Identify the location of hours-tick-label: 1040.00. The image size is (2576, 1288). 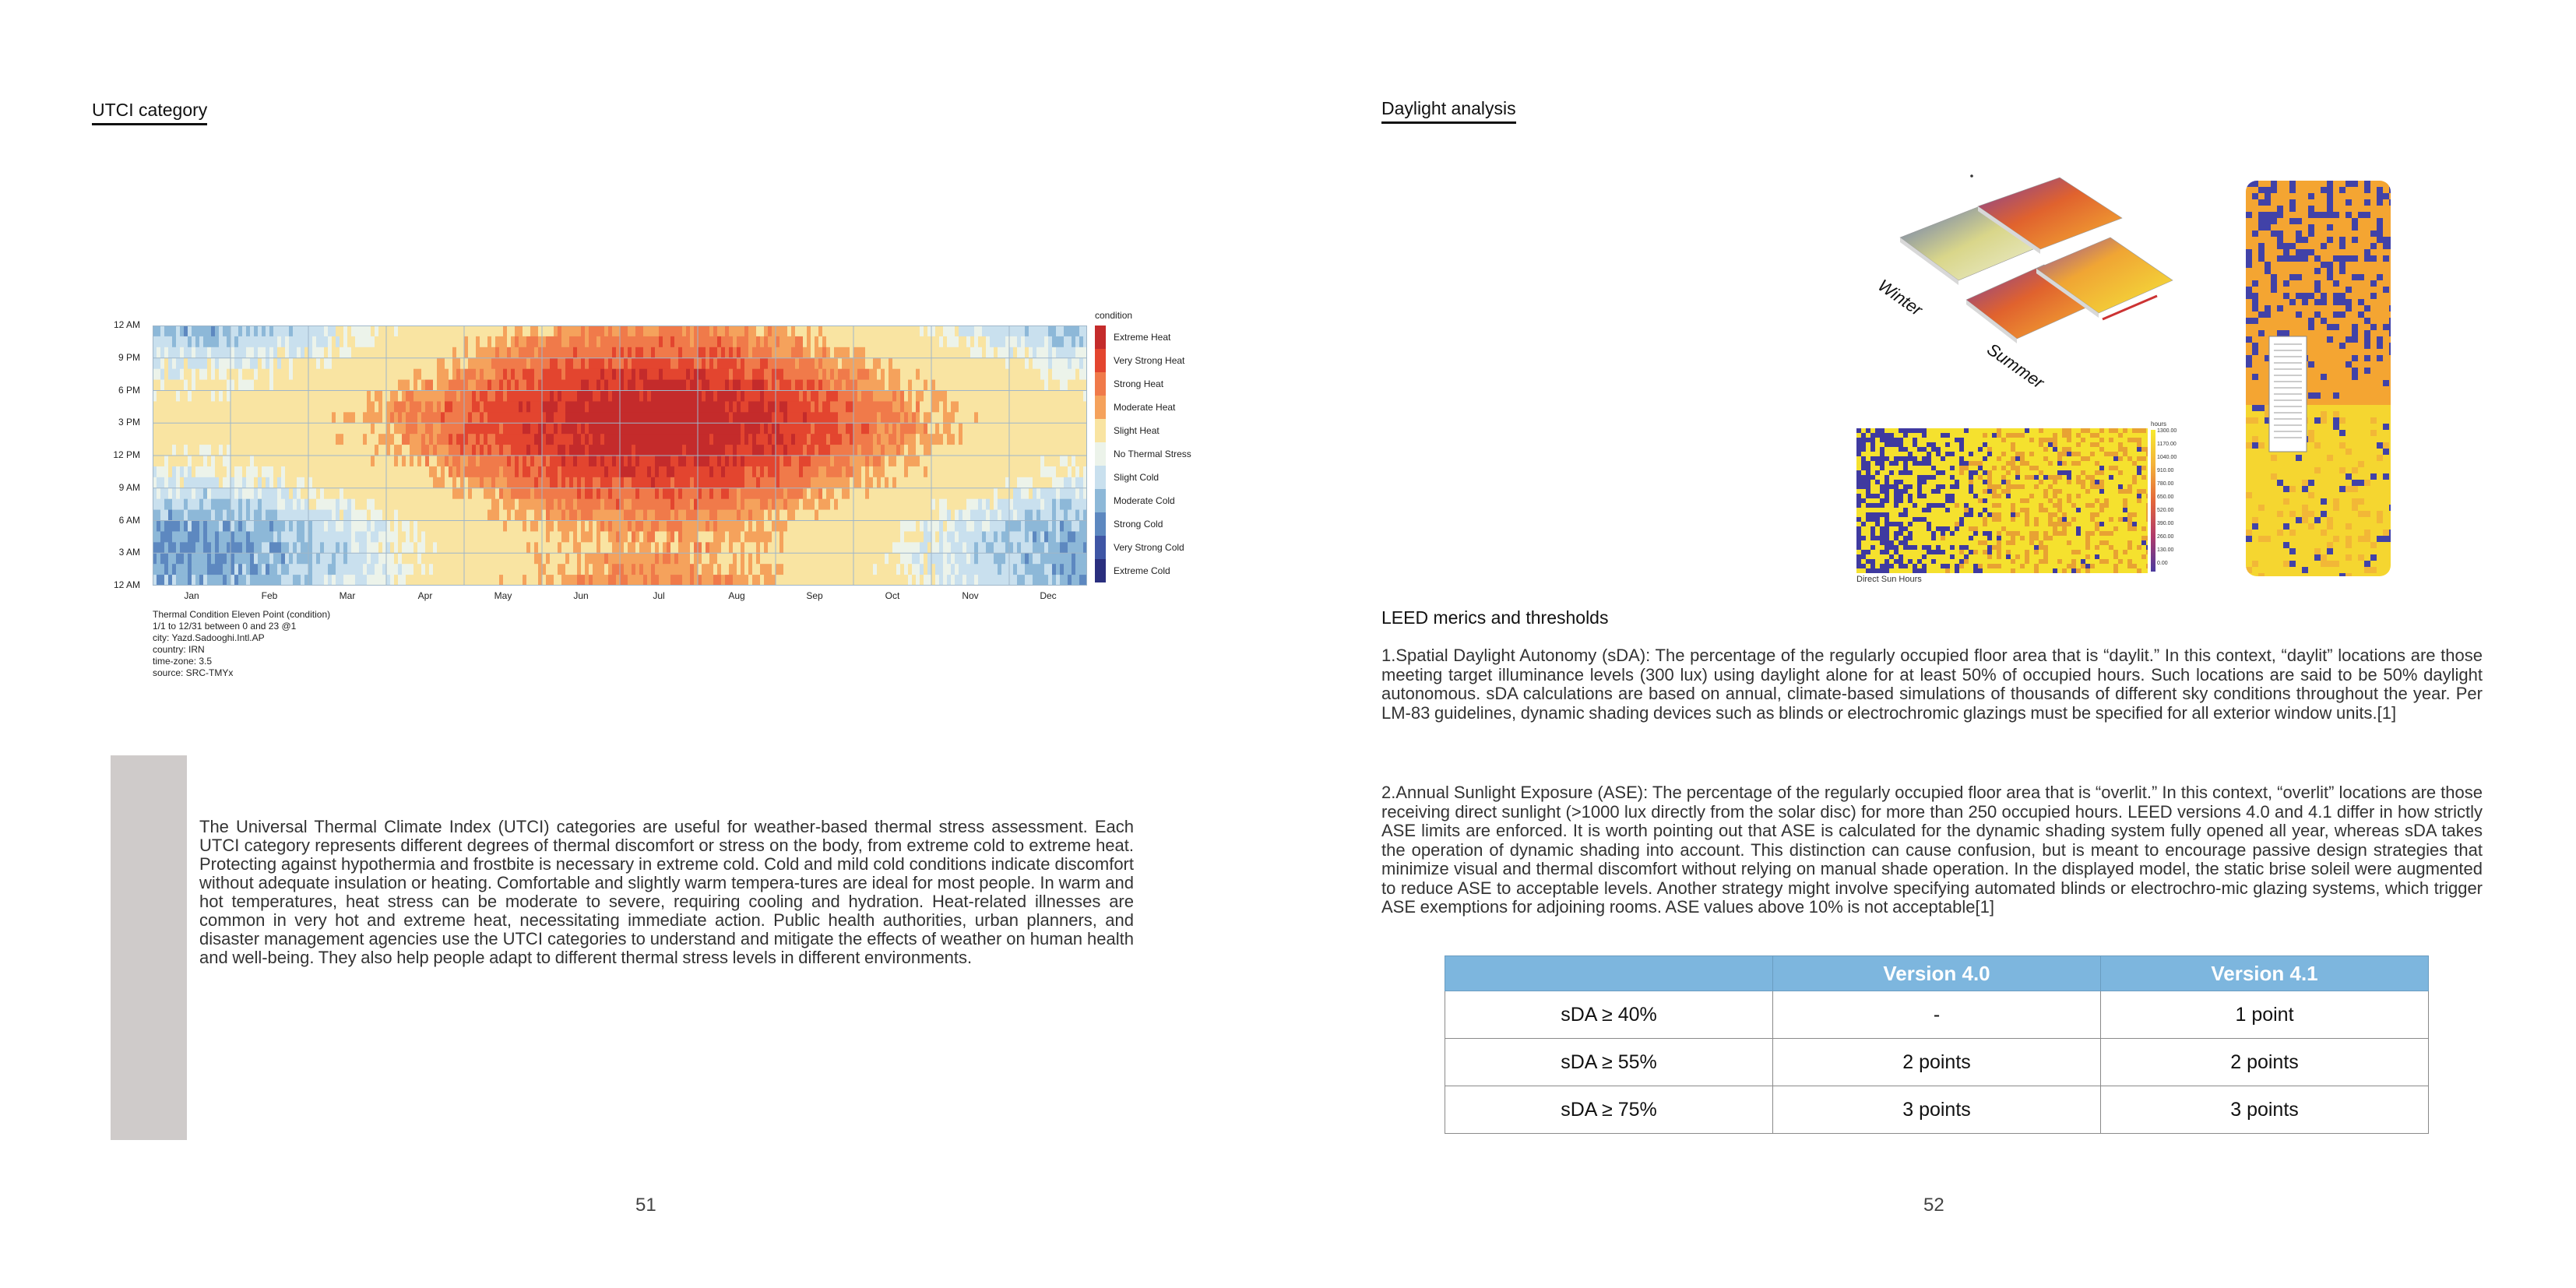
(2167, 457).